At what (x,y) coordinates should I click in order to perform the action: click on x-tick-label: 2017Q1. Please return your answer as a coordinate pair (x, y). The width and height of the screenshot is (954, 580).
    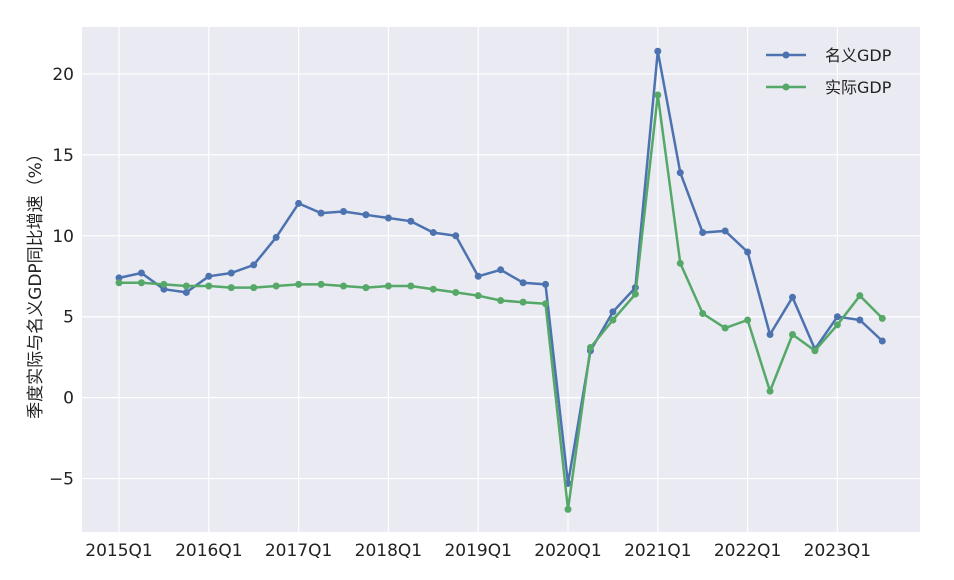
    Looking at the image, I should click on (298, 551).